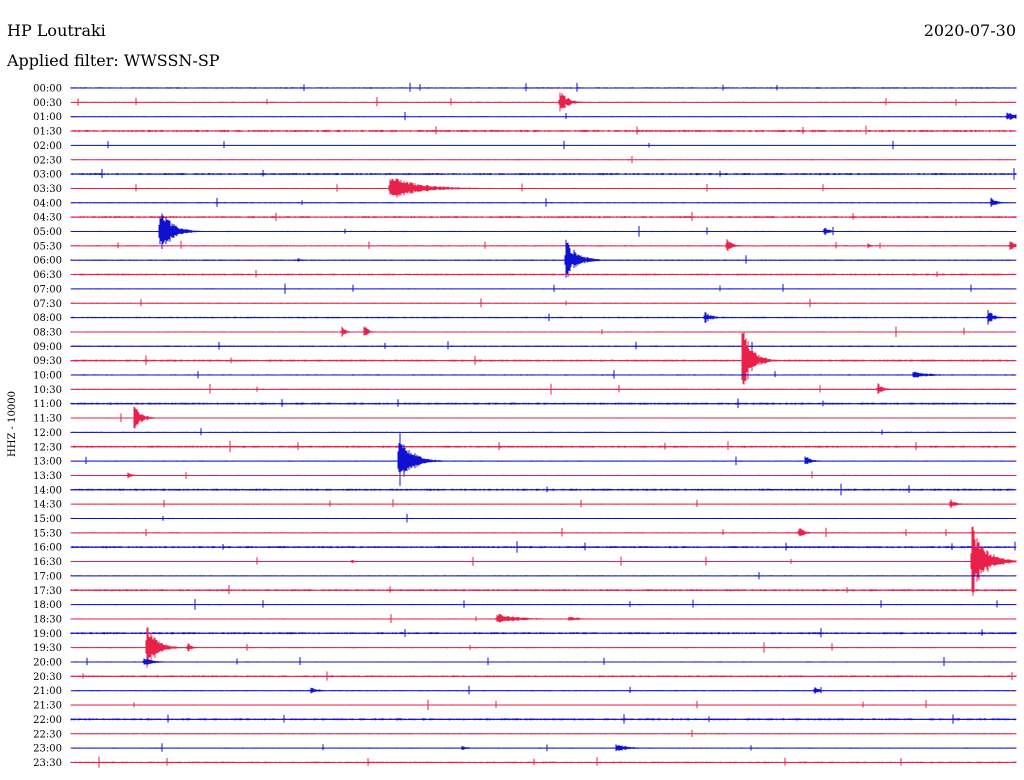  What do you see at coordinates (47, 763) in the screenshot?
I see `row-label: 23:30` at bounding box center [47, 763].